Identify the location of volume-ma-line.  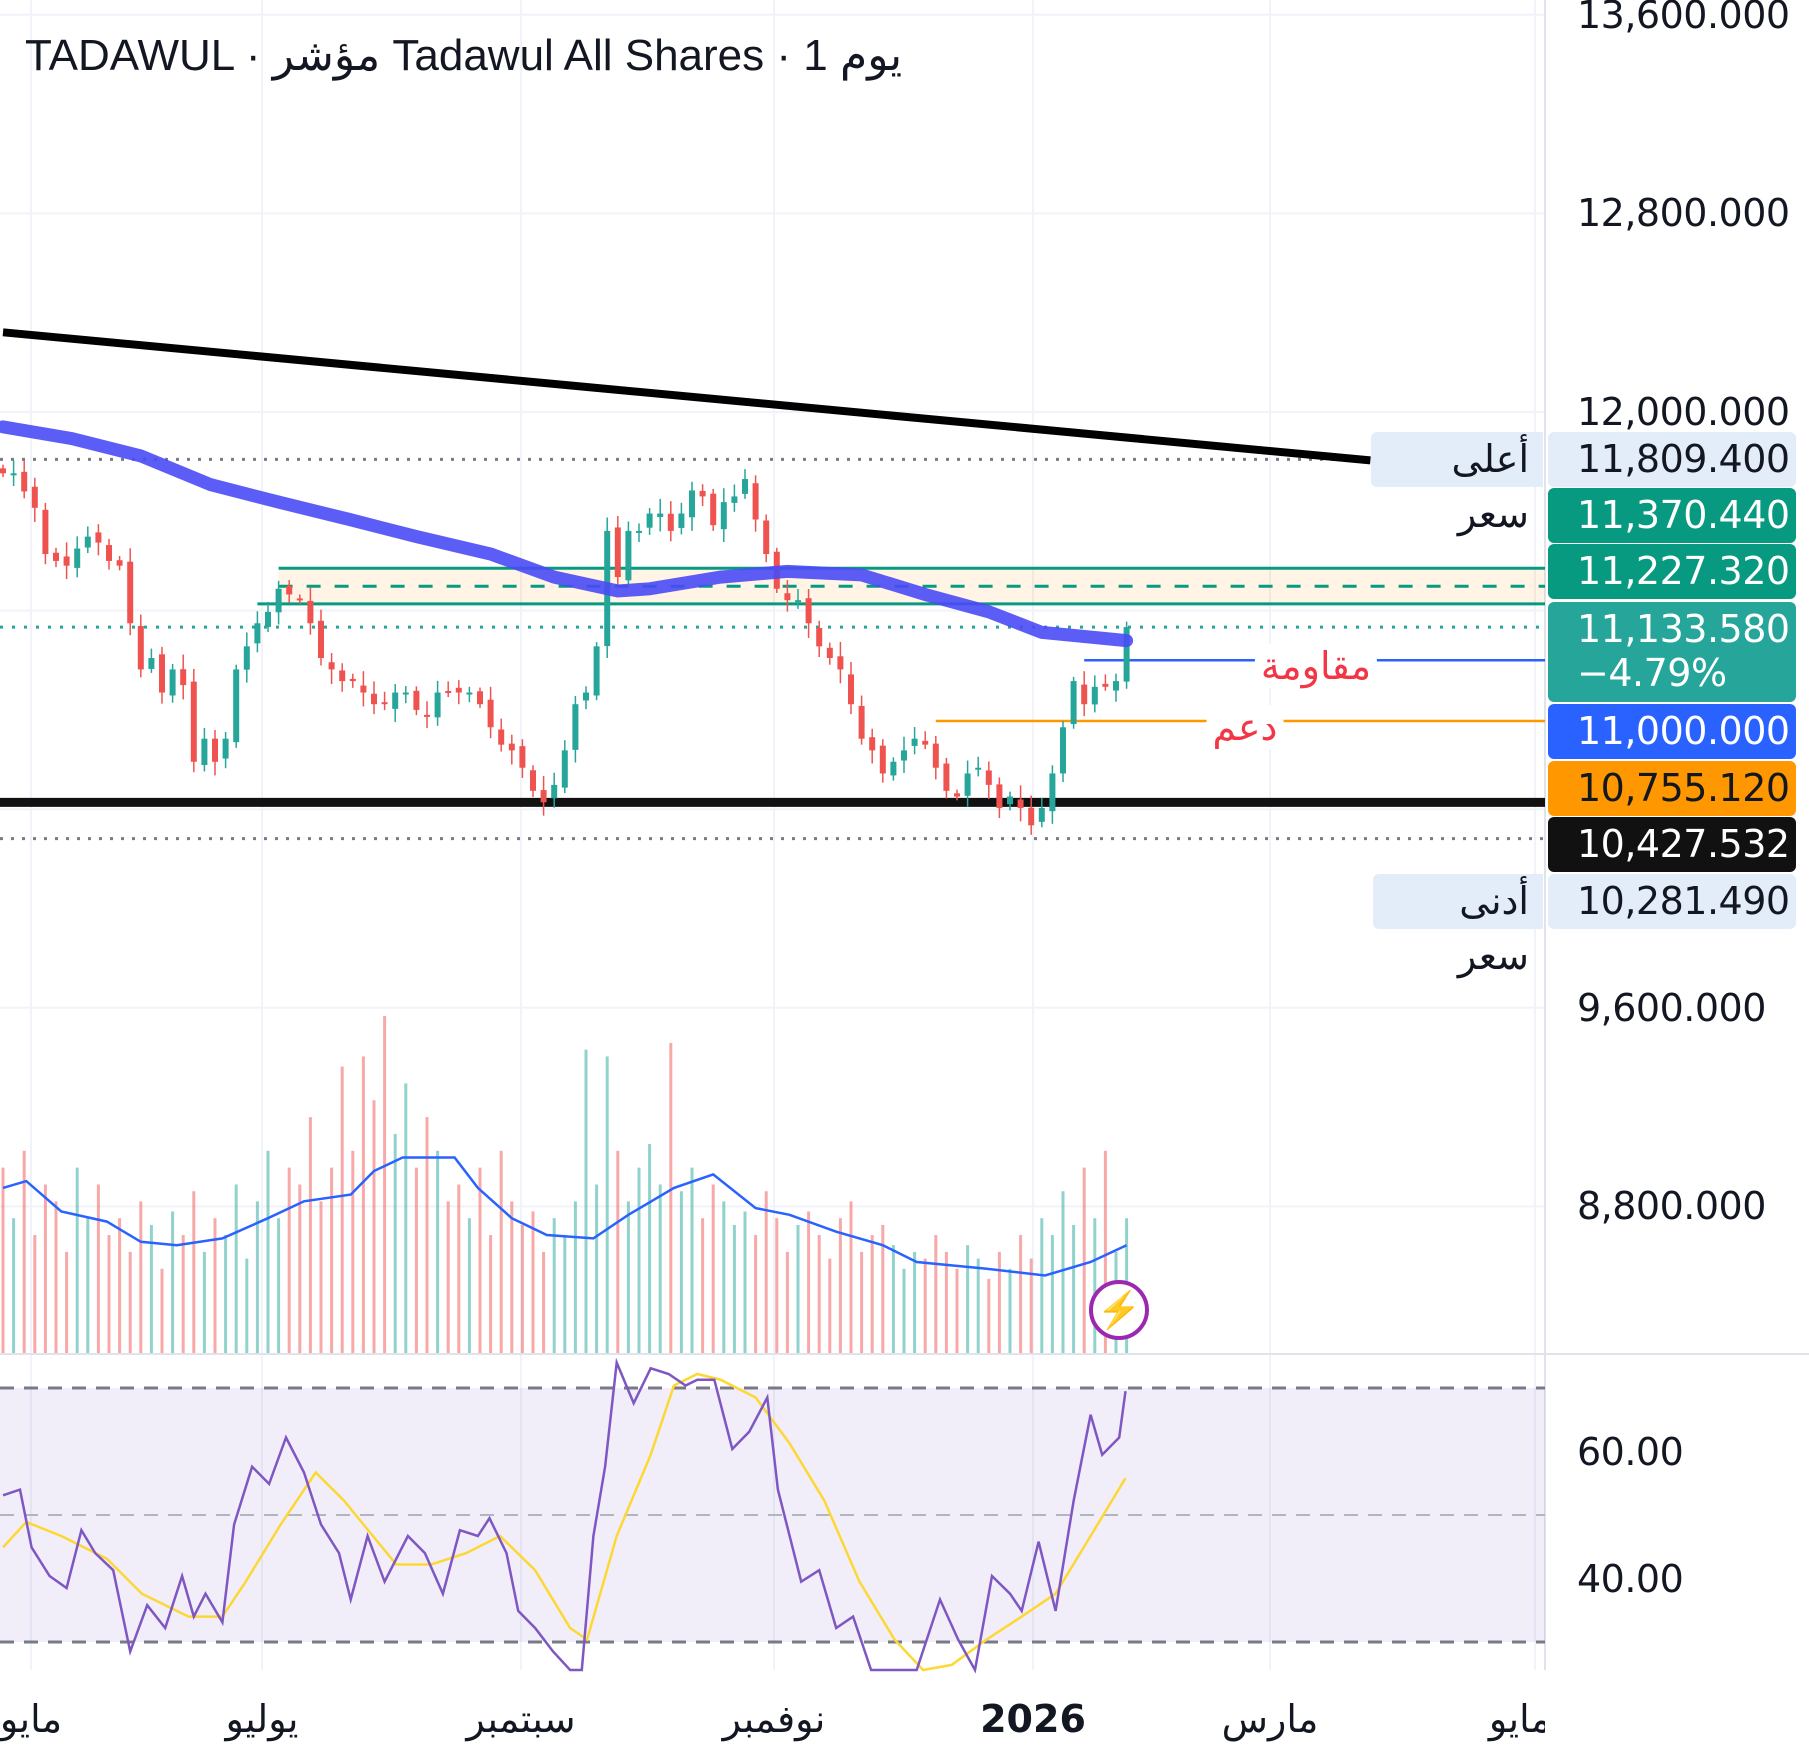
(565, 1216).